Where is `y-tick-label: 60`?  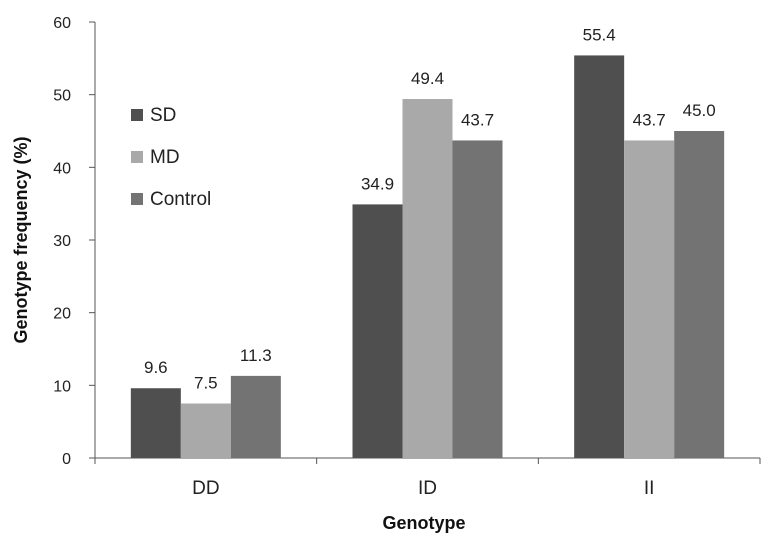 y-tick-label: 60 is located at coordinates (62, 23).